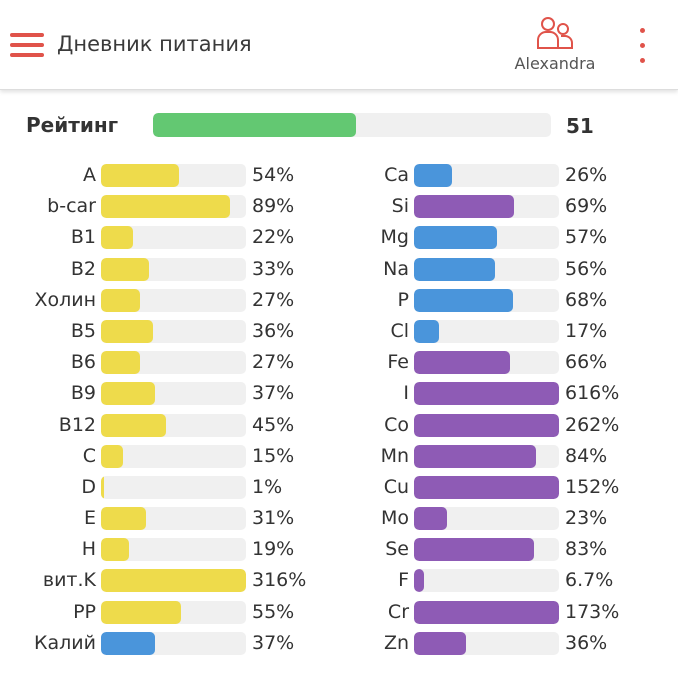  I want to click on nutrient-label: B2, so click(83, 268).